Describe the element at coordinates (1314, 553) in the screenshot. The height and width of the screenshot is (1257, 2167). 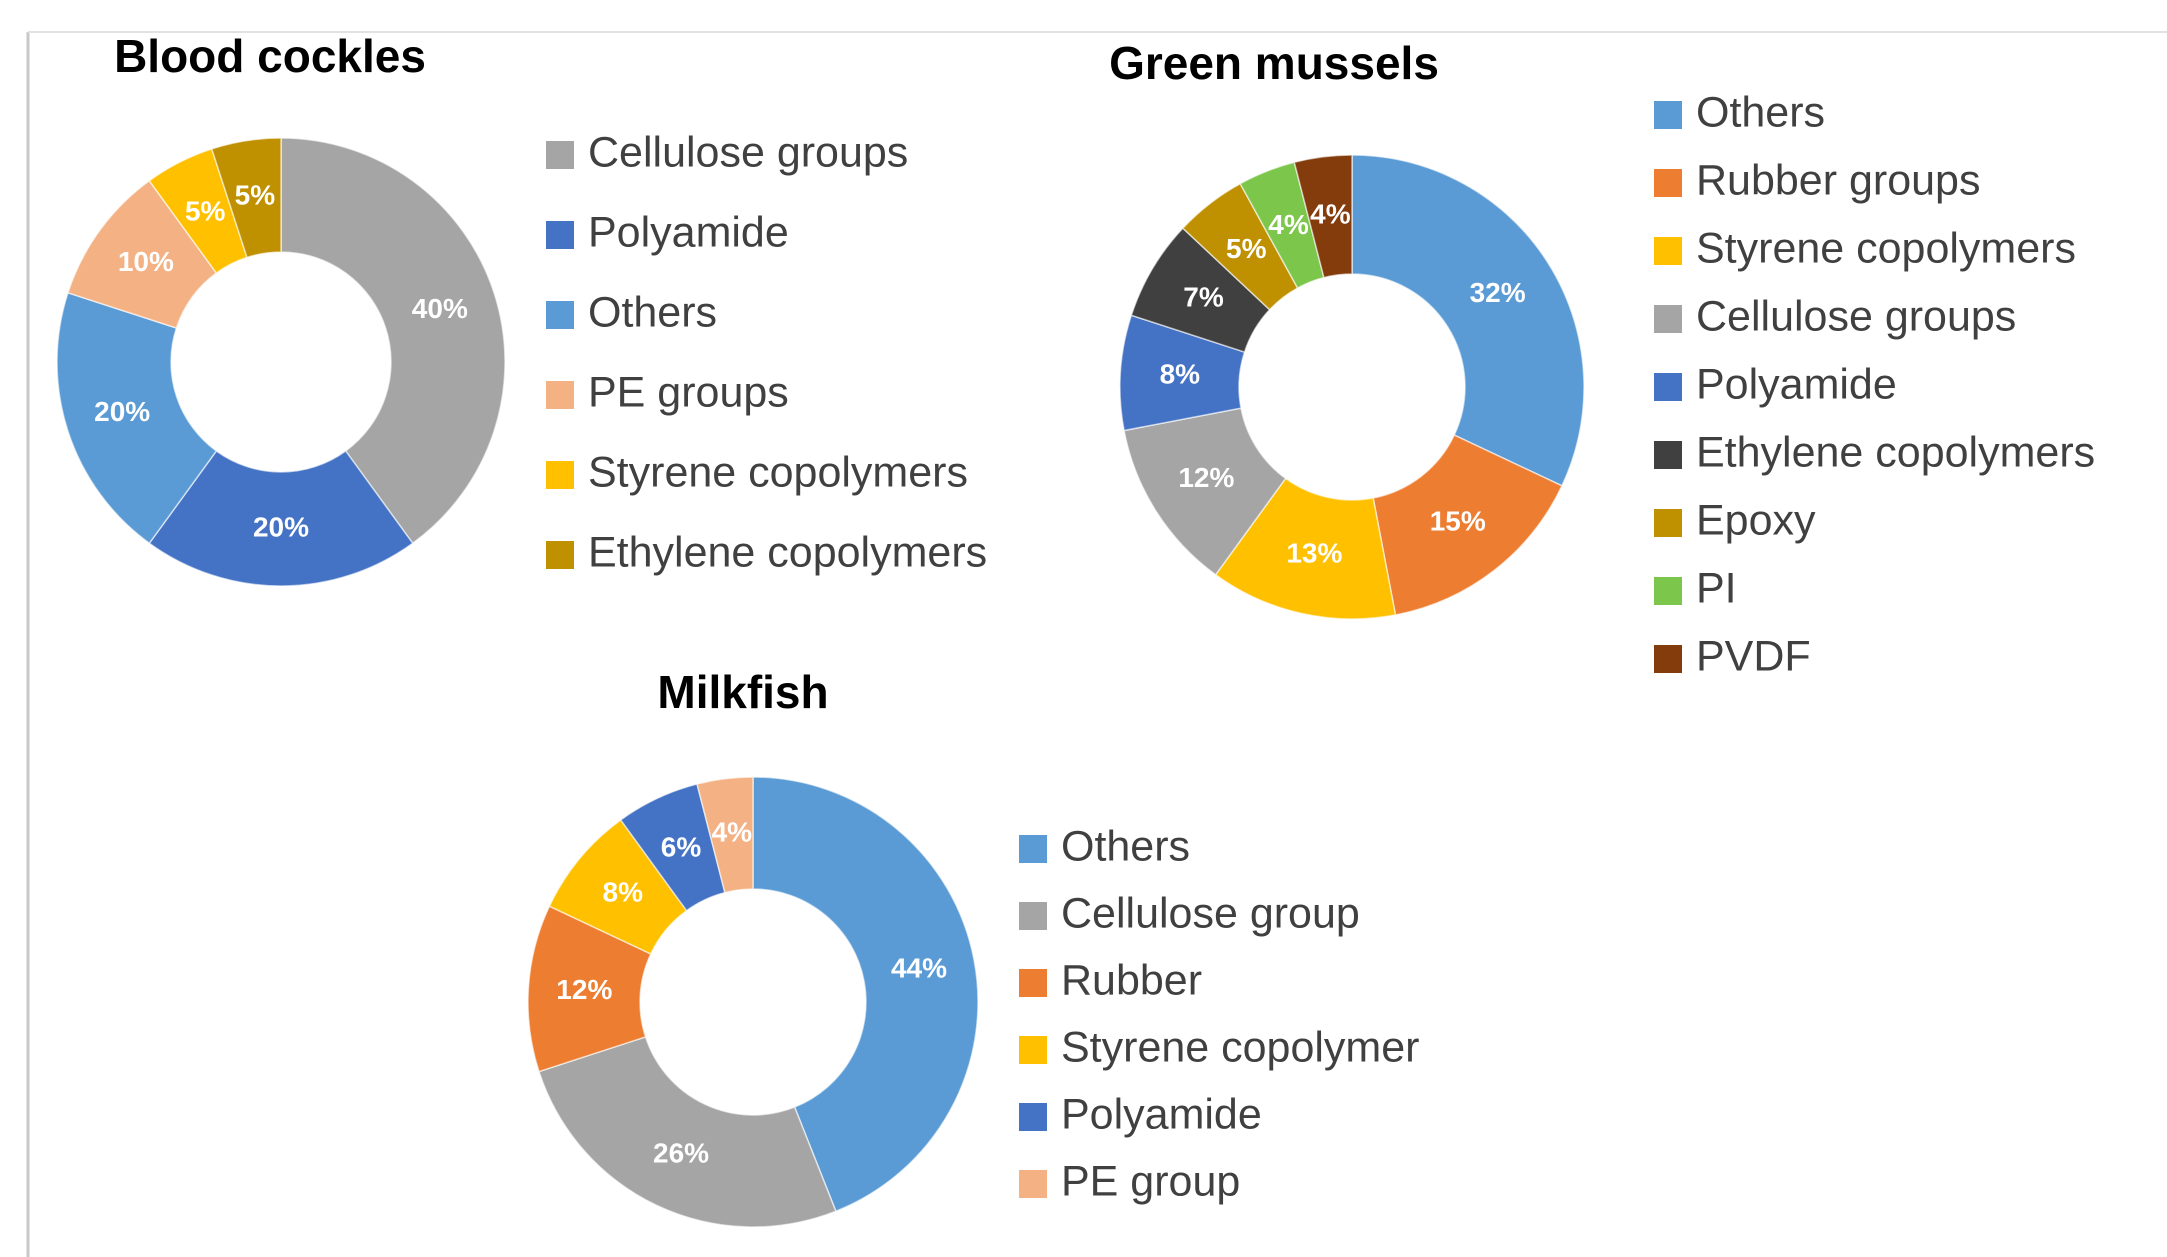
I see `value-label: 13%` at that location.